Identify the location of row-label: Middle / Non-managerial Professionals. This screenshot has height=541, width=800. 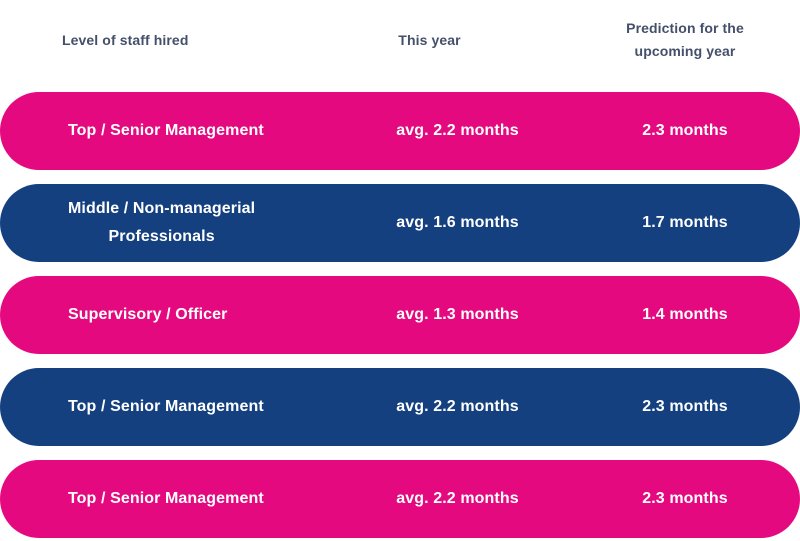
(162, 222).